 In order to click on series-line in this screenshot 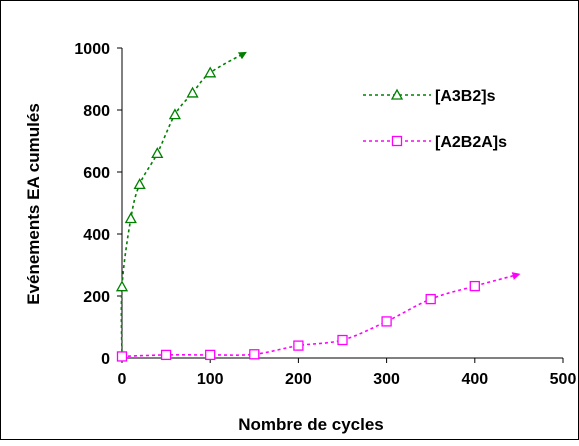, I will do `click(321, 315)`.